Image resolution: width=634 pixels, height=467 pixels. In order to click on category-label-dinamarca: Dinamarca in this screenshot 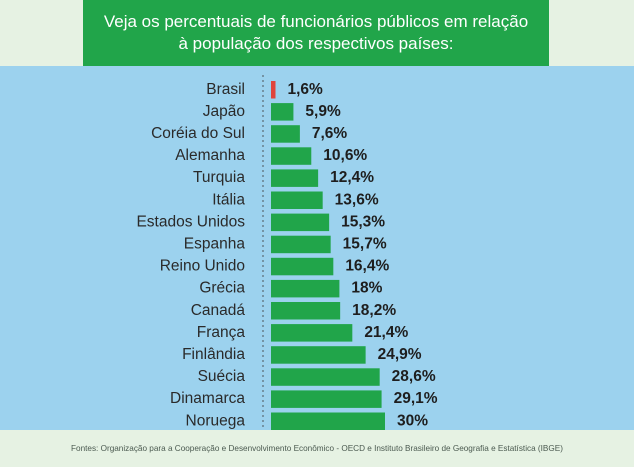, I will do `click(207, 398)`.